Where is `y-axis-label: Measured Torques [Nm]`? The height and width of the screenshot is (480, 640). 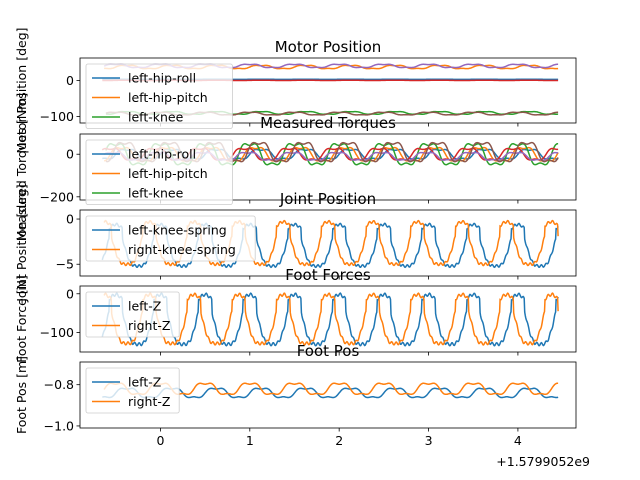 y-axis-label: Measured Torques [Nm] is located at coordinates (21, 167).